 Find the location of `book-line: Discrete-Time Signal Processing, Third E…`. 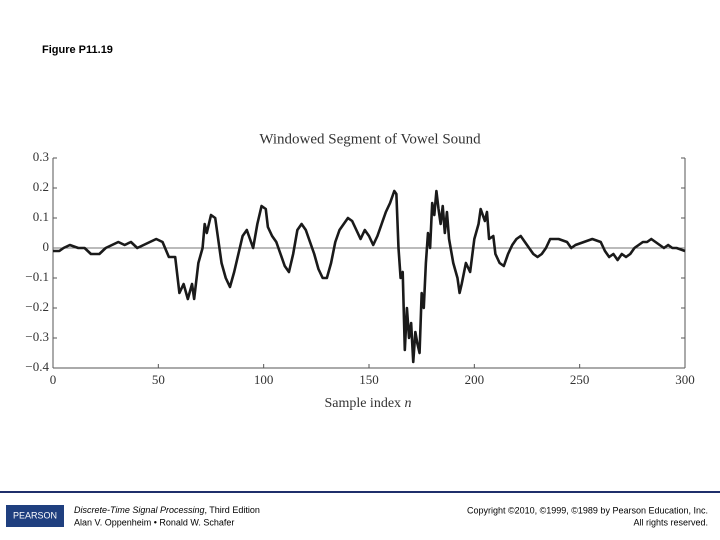

book-line: Discrete-Time Signal Processing, Third E… is located at coordinates (167, 510).